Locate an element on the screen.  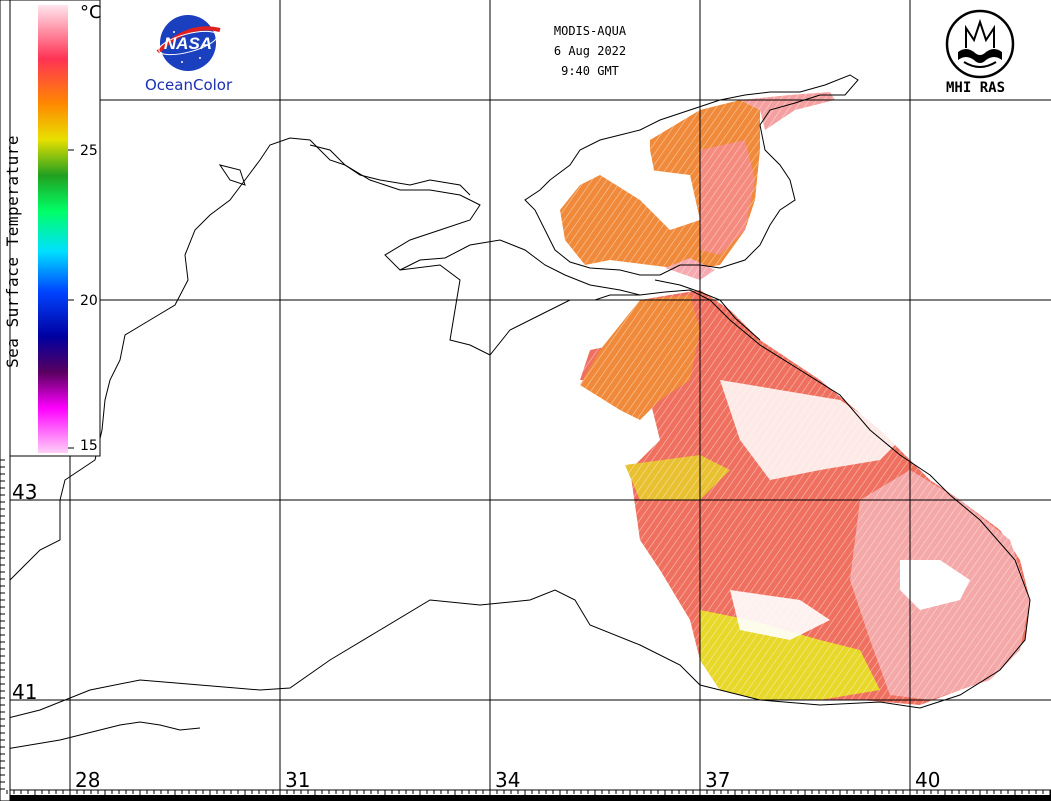
time-label: 9:40 GMT is located at coordinates (590, 71).